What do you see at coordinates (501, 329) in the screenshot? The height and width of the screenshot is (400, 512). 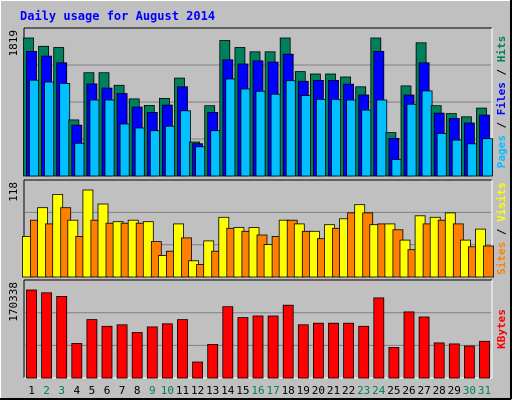 I see `series-legend-label: KBytes` at bounding box center [501, 329].